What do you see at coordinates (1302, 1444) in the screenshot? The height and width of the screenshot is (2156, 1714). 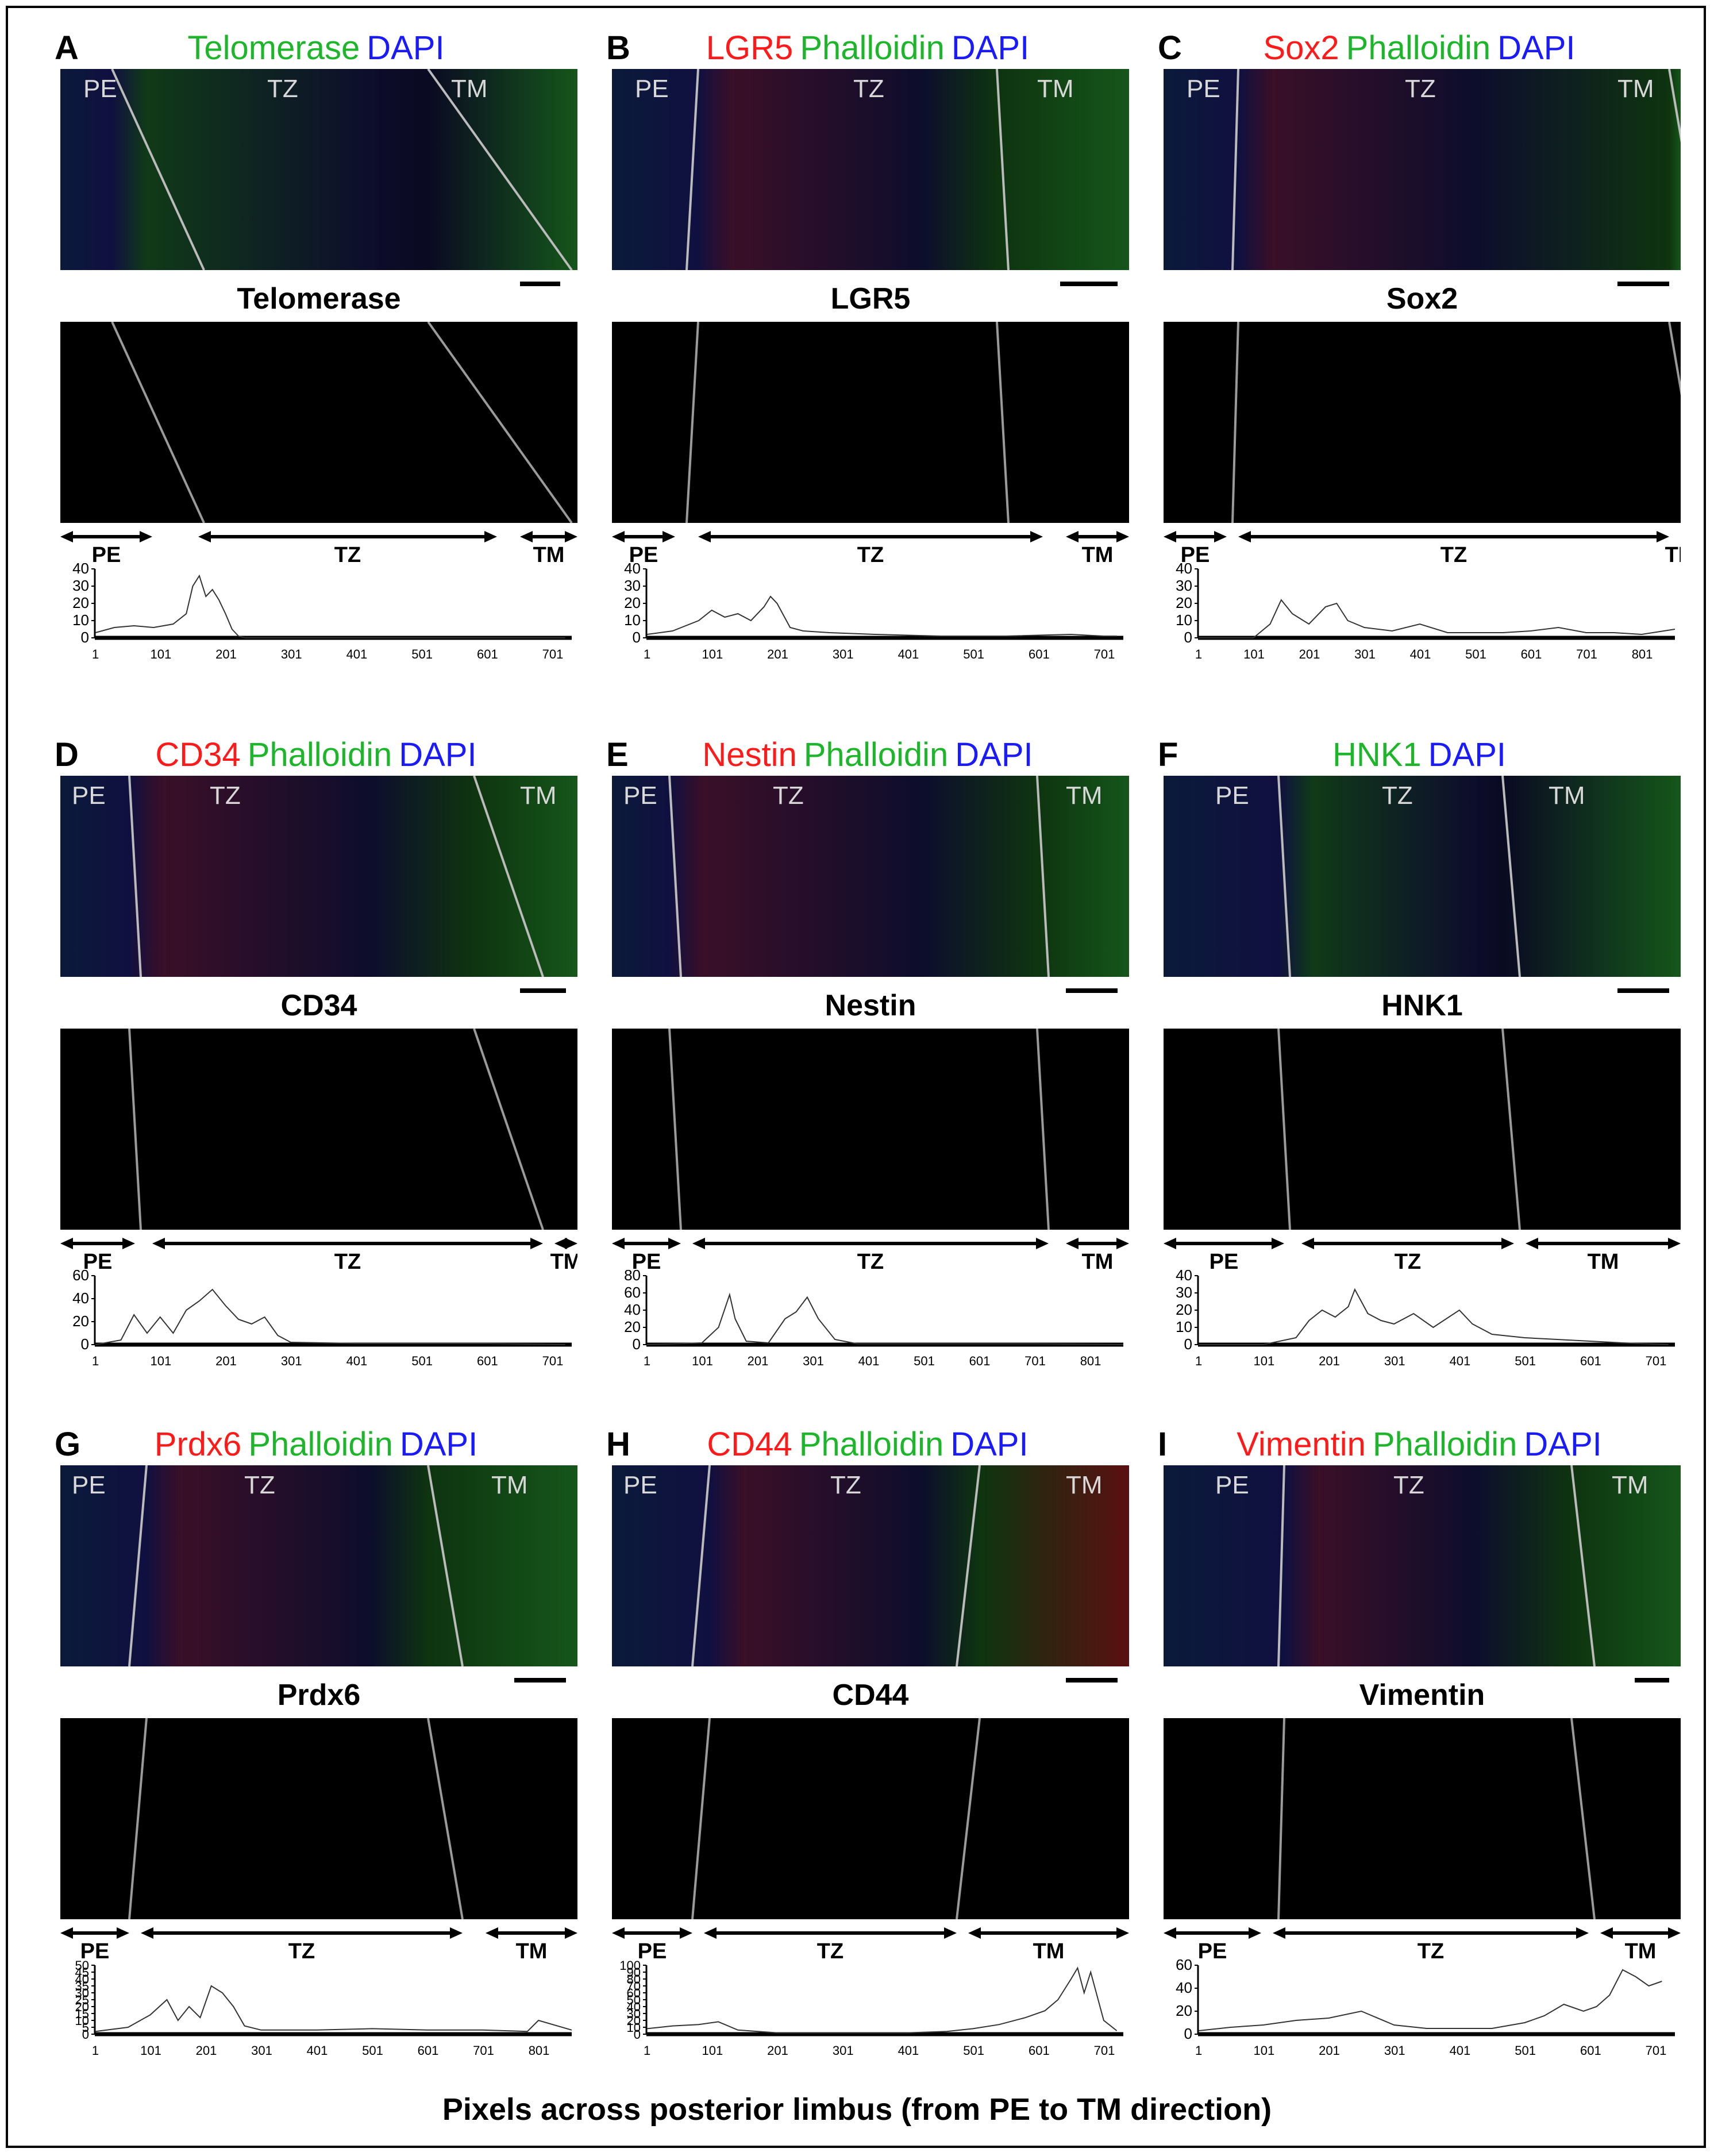 I see `stain-label-vimentin: Vimentin` at bounding box center [1302, 1444].